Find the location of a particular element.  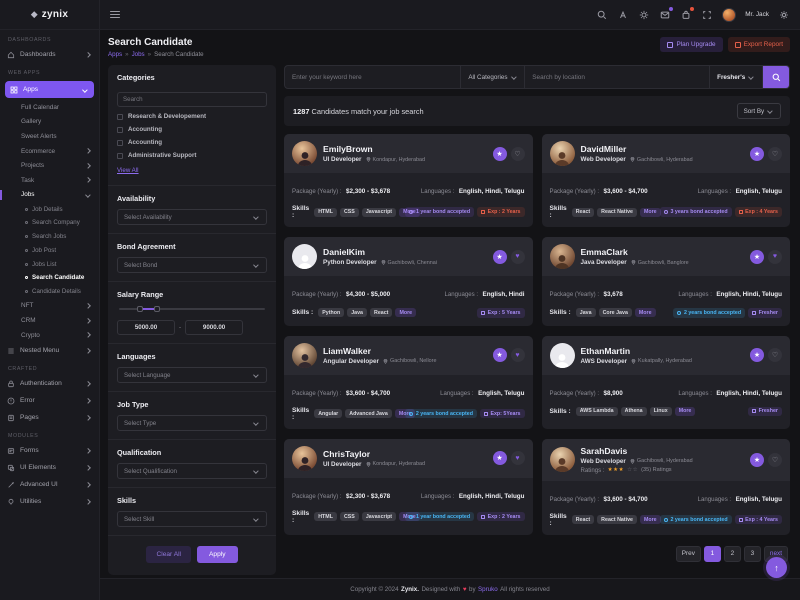

sidebar-item-full-calendar: Full Calendar is located at coordinates (49, 107).